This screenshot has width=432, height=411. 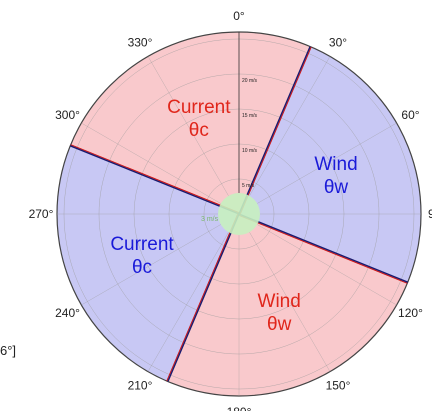 I want to click on calm-label: 3 m/s, so click(x=210, y=219).